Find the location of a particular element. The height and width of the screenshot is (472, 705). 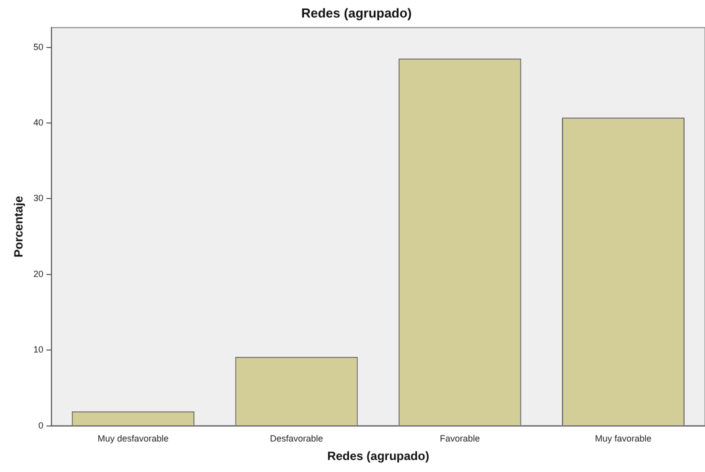

y-tick-label: 0 is located at coordinates (41, 425).